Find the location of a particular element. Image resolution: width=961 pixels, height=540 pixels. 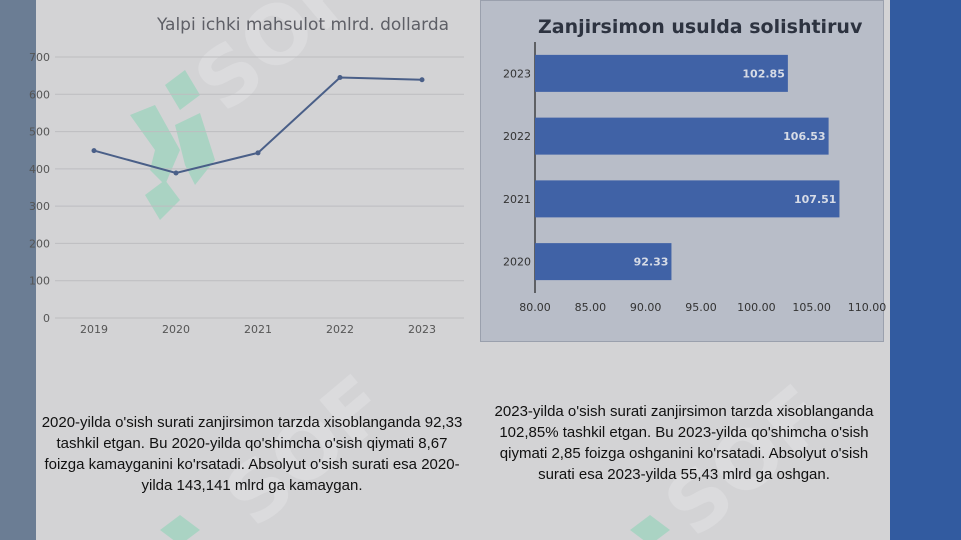

bar-x-tick-label: 105.00 is located at coordinates (811, 307).